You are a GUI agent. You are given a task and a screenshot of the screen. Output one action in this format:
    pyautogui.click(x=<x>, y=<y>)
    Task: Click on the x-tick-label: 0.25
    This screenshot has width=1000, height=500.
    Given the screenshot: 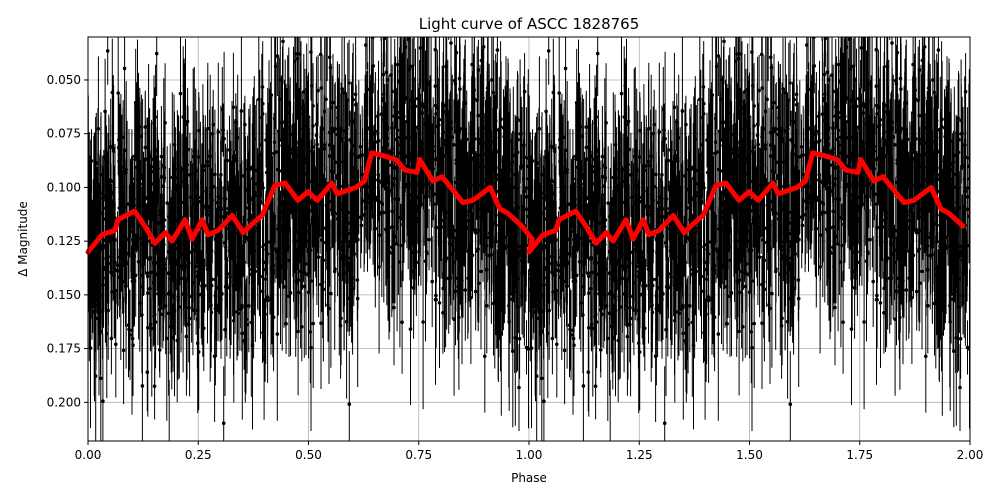 What is the action you would take?
    pyautogui.click(x=198, y=455)
    